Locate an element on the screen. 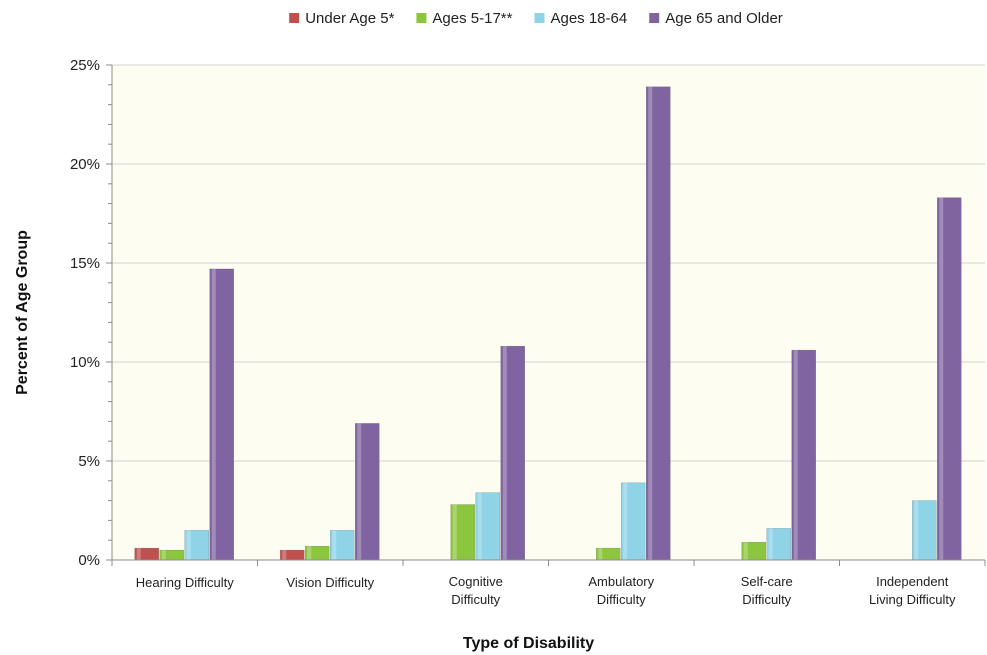 This screenshot has width=987, height=655. x-category-label: Independent is located at coordinates (912, 581).